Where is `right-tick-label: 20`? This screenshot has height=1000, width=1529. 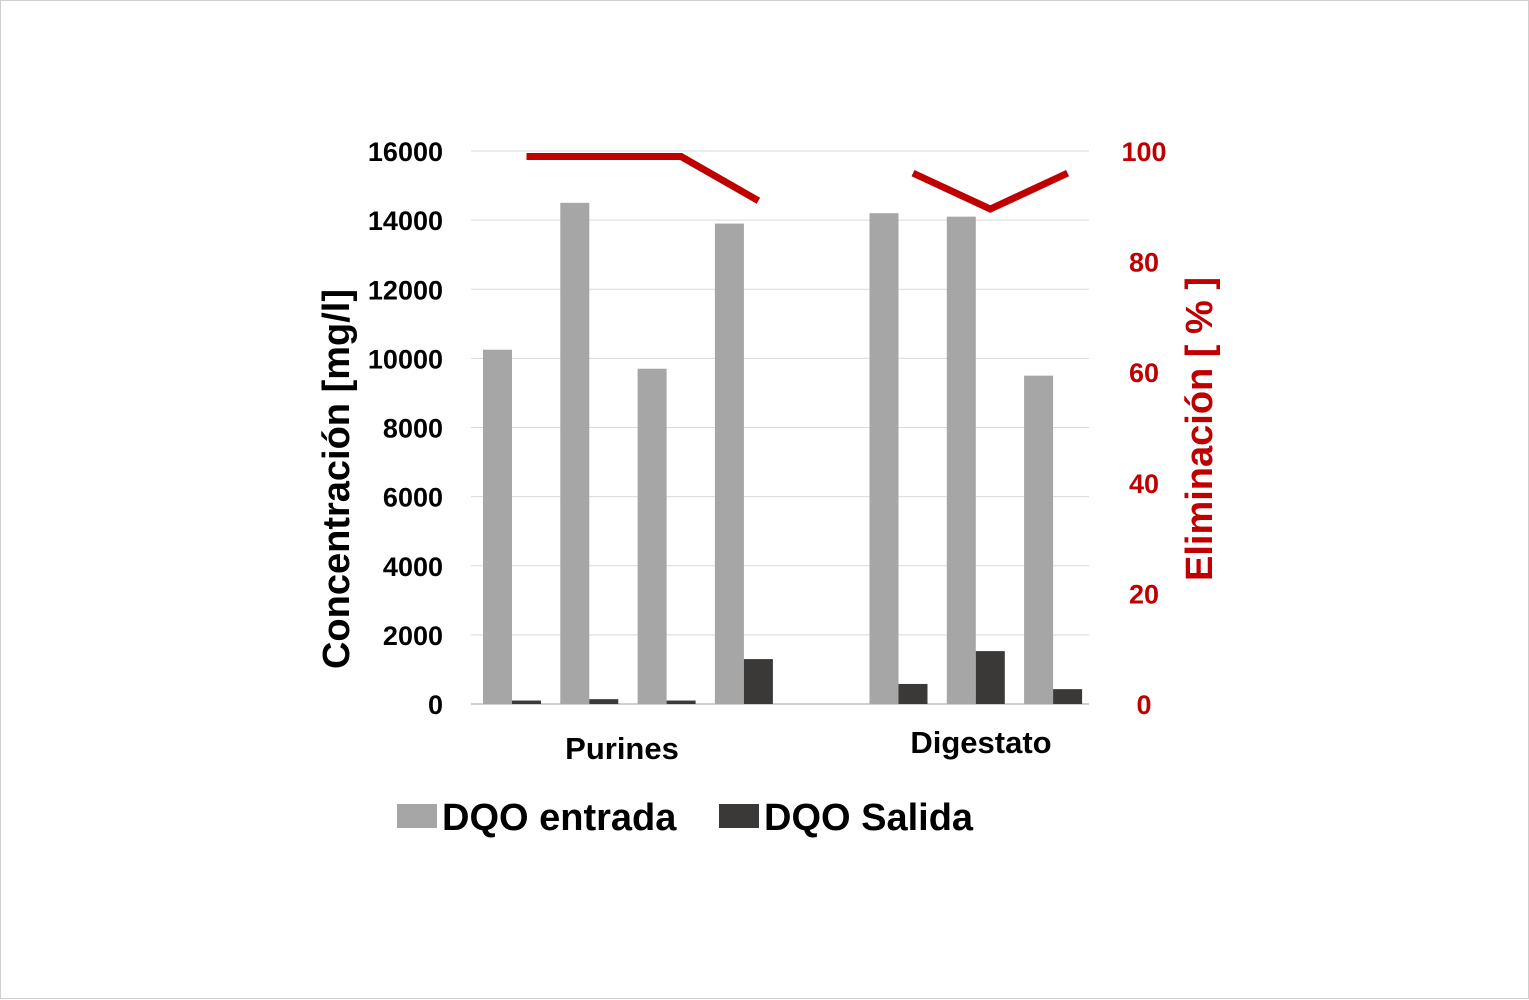 right-tick-label: 20 is located at coordinates (1144, 594).